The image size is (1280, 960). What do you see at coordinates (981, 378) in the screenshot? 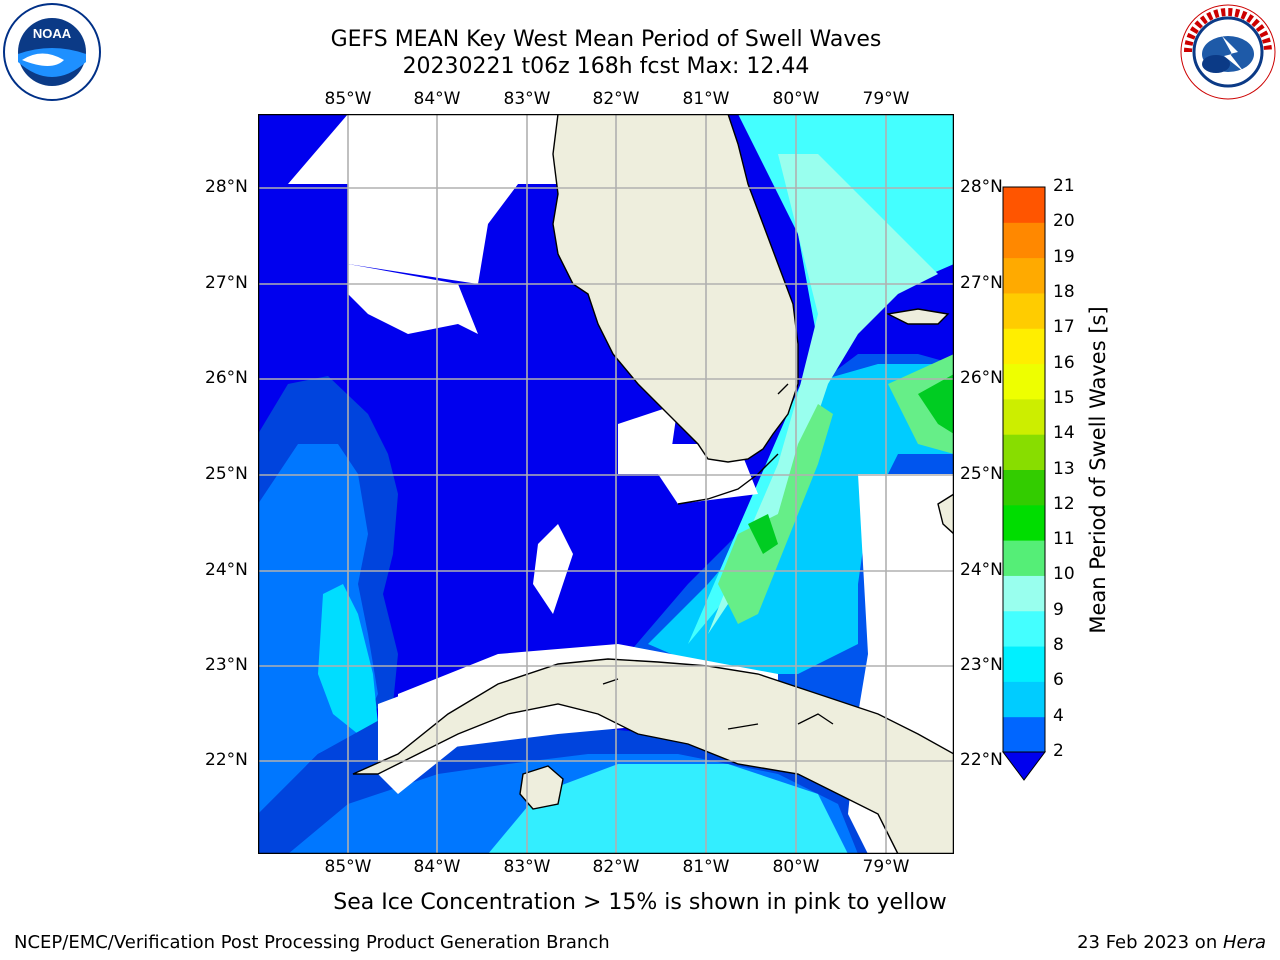
I see `lat-label-right: 26°N` at bounding box center [981, 378].